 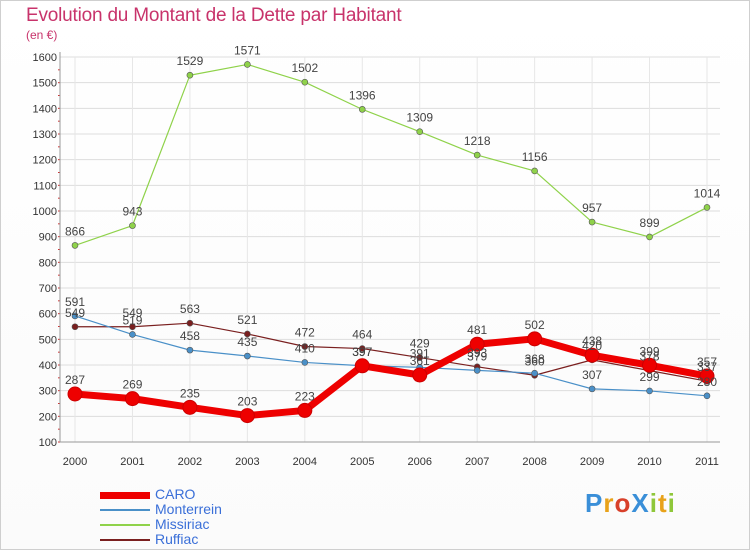 I want to click on data-label-monterrein: 410, so click(x=305, y=348).